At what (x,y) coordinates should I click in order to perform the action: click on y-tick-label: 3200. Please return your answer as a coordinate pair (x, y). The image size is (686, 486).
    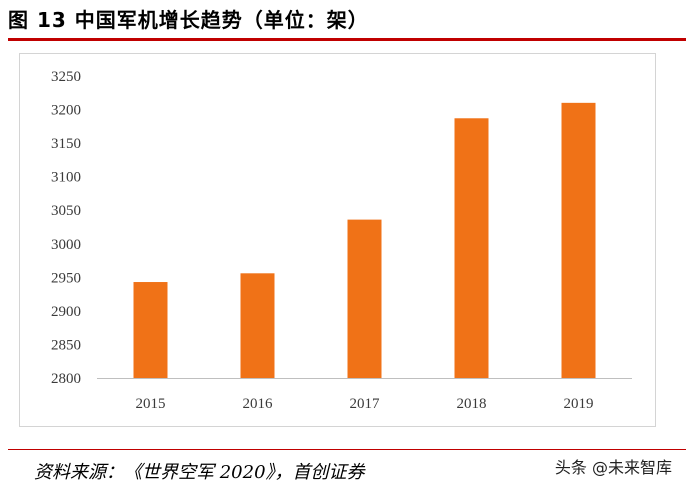
    Looking at the image, I should click on (66, 111).